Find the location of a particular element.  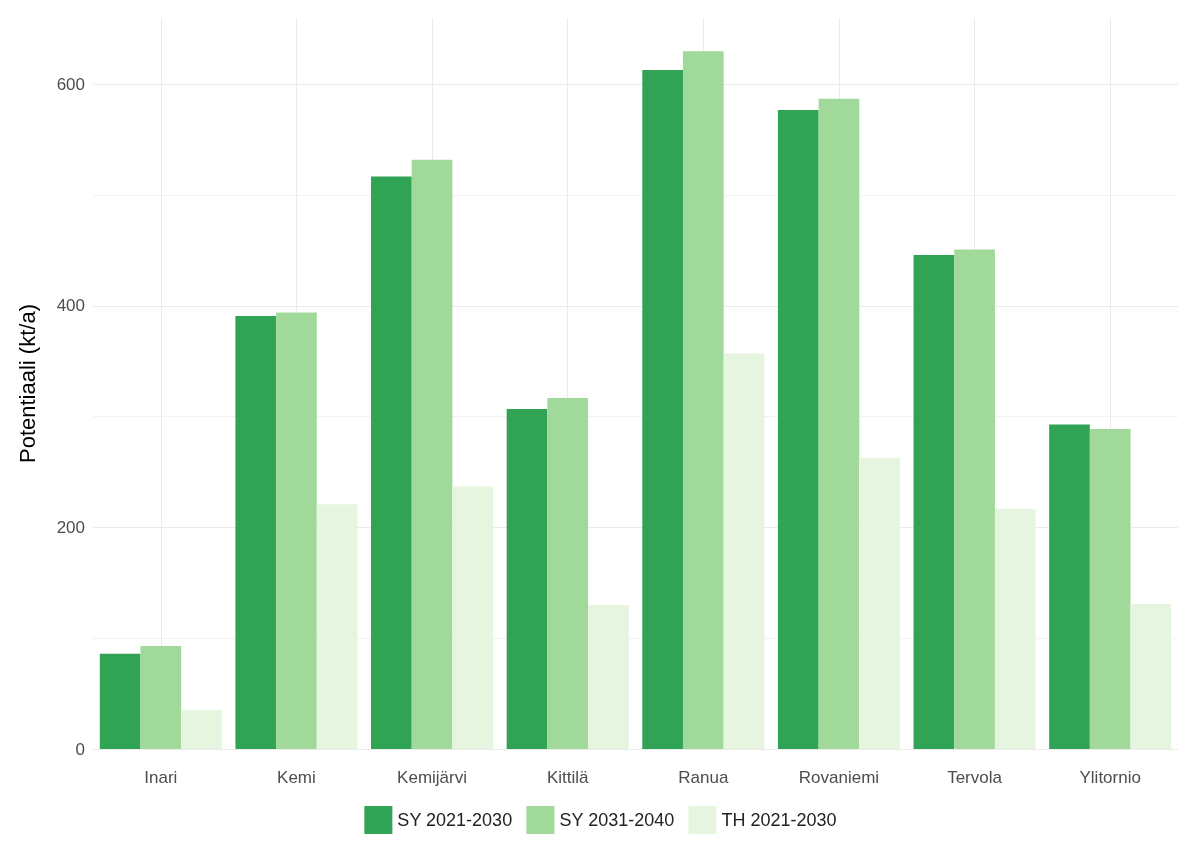

y-tick-label: 0 is located at coordinates (80, 749).